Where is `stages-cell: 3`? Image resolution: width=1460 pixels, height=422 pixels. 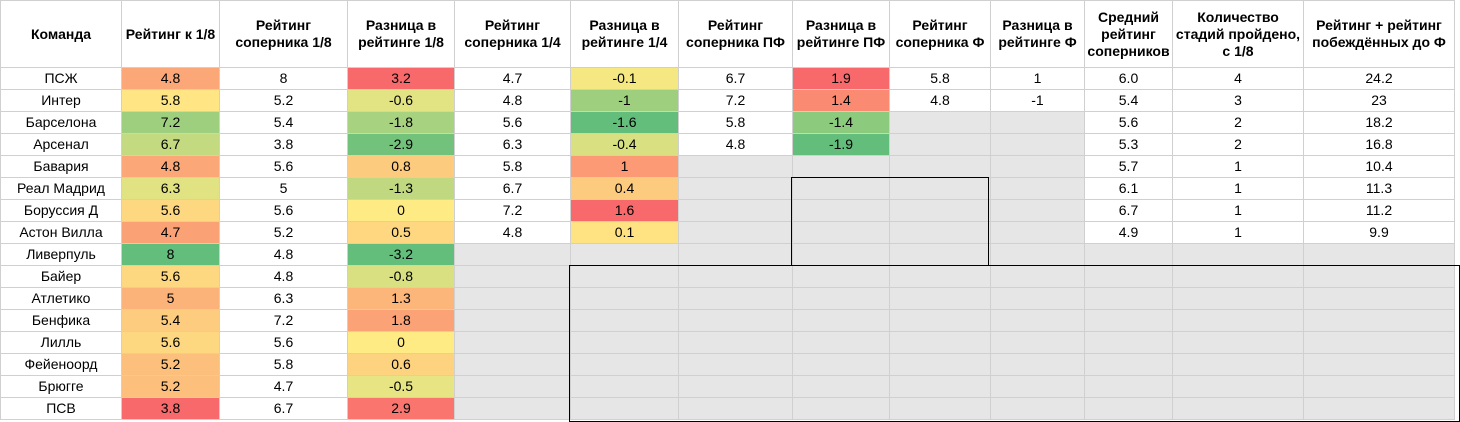
stages-cell: 3 is located at coordinates (1238, 100).